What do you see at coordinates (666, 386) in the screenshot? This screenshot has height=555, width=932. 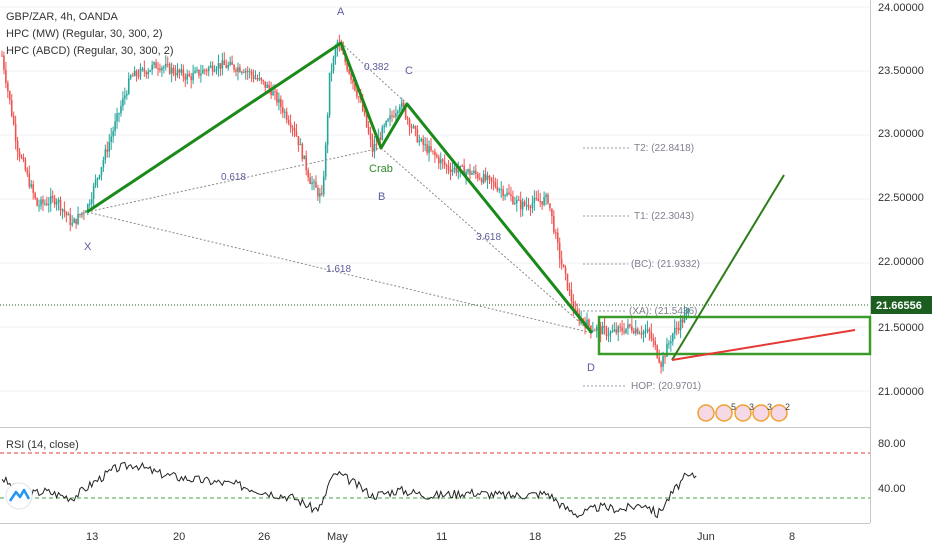 I see `hop-label: HOP: (20.9701)` at bounding box center [666, 386].